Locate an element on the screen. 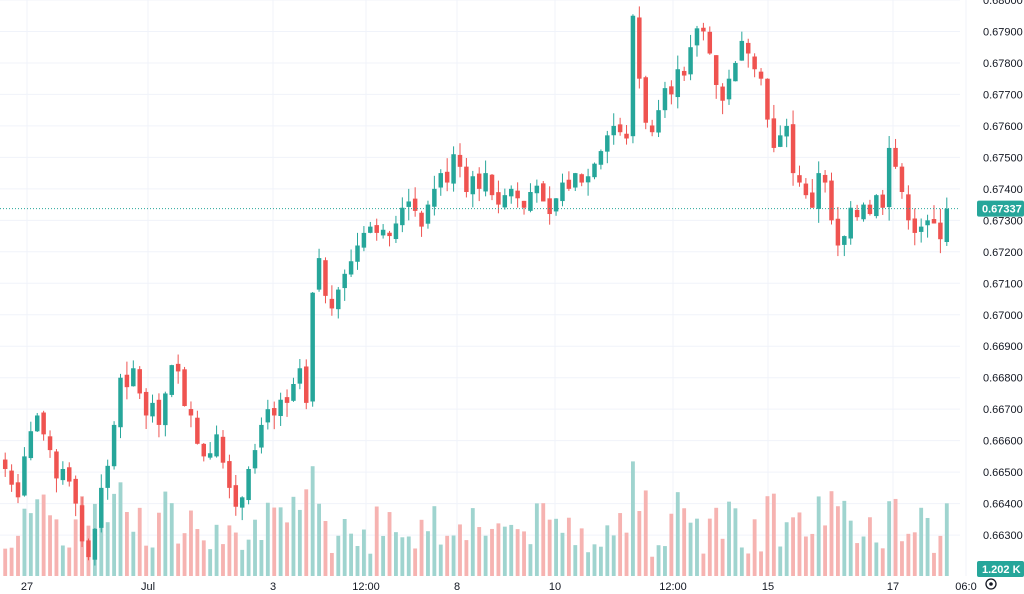 This screenshot has height=594, width=1024. x-tick-label: 27 is located at coordinates (27, 587).